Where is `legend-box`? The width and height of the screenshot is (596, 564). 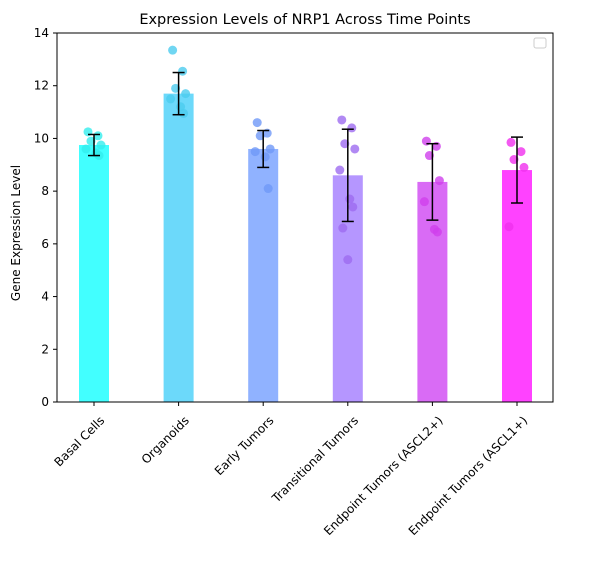 legend-box is located at coordinates (540, 43).